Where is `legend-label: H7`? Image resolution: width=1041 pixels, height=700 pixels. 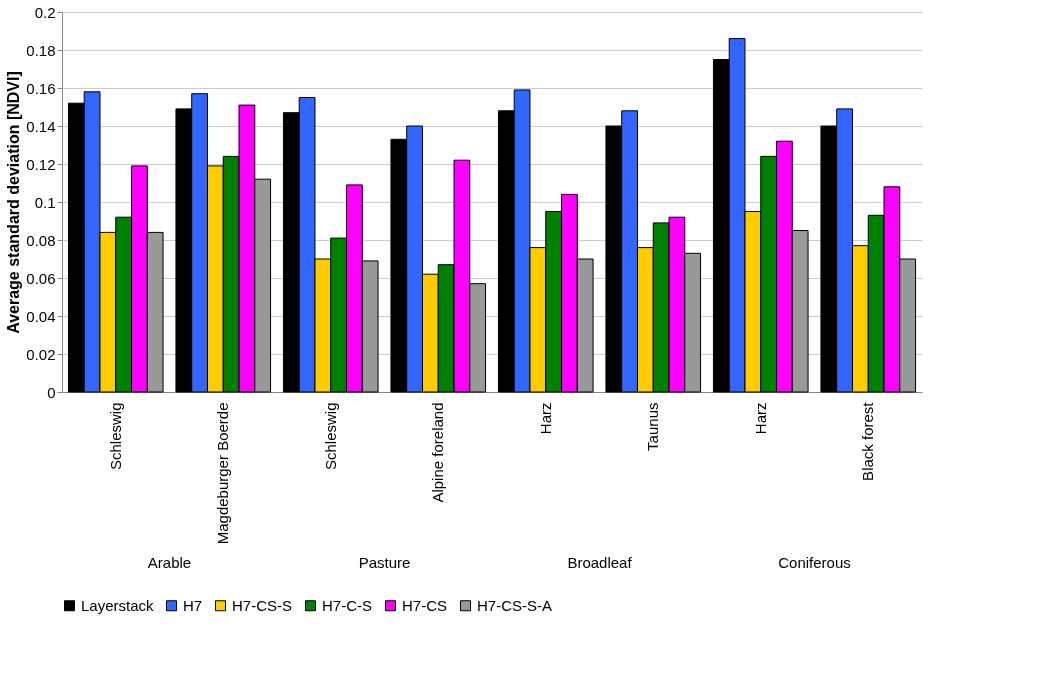 legend-label: H7 is located at coordinates (193, 605).